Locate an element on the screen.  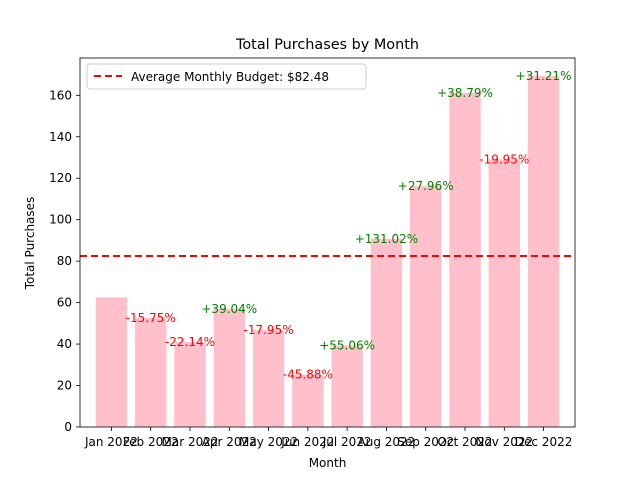
x-tick-label: Aug 2022 is located at coordinates (387, 442).